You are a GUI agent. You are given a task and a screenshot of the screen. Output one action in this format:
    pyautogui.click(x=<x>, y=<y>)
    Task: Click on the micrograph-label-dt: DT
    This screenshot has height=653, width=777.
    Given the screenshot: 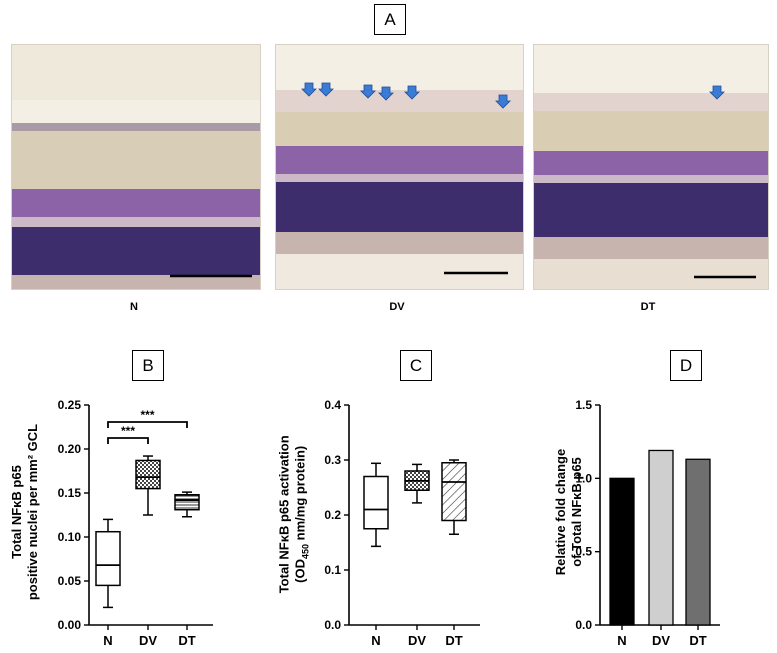 What is the action you would take?
    pyautogui.click(x=648, y=307)
    